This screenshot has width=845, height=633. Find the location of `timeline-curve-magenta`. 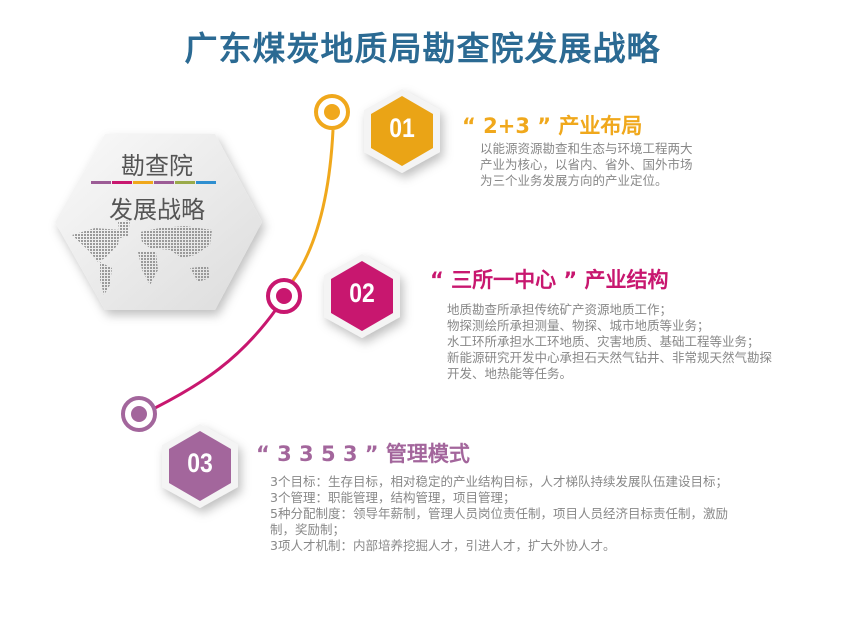

timeline-curve-magenta is located at coordinates (216, 358).